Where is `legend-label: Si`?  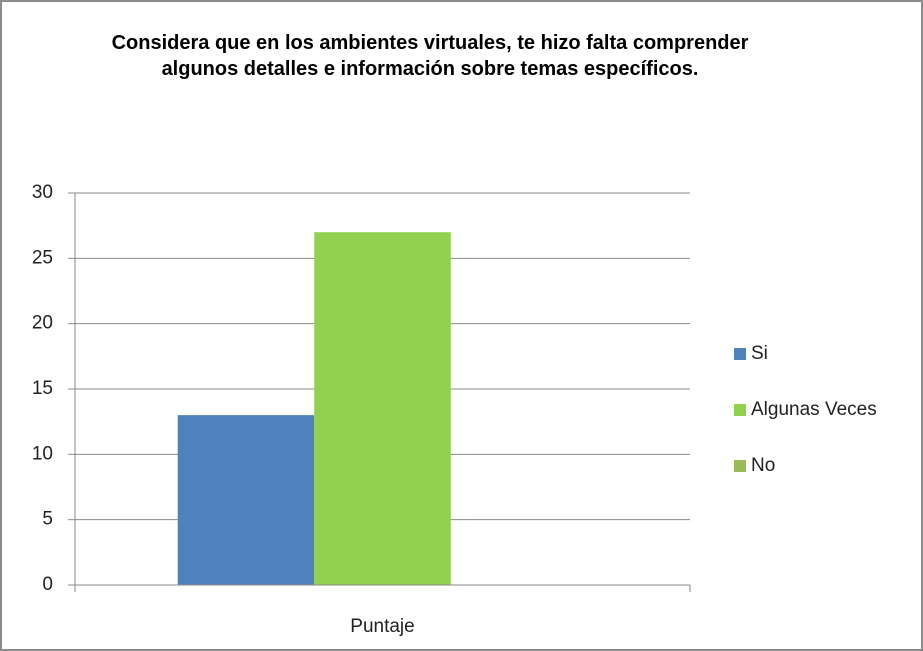
legend-label: Si is located at coordinates (759, 353).